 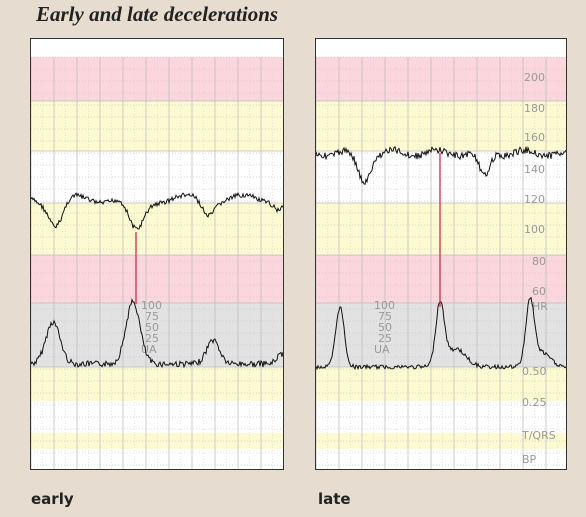 I want to click on hr-scale-label: HR, so click(x=540, y=306).